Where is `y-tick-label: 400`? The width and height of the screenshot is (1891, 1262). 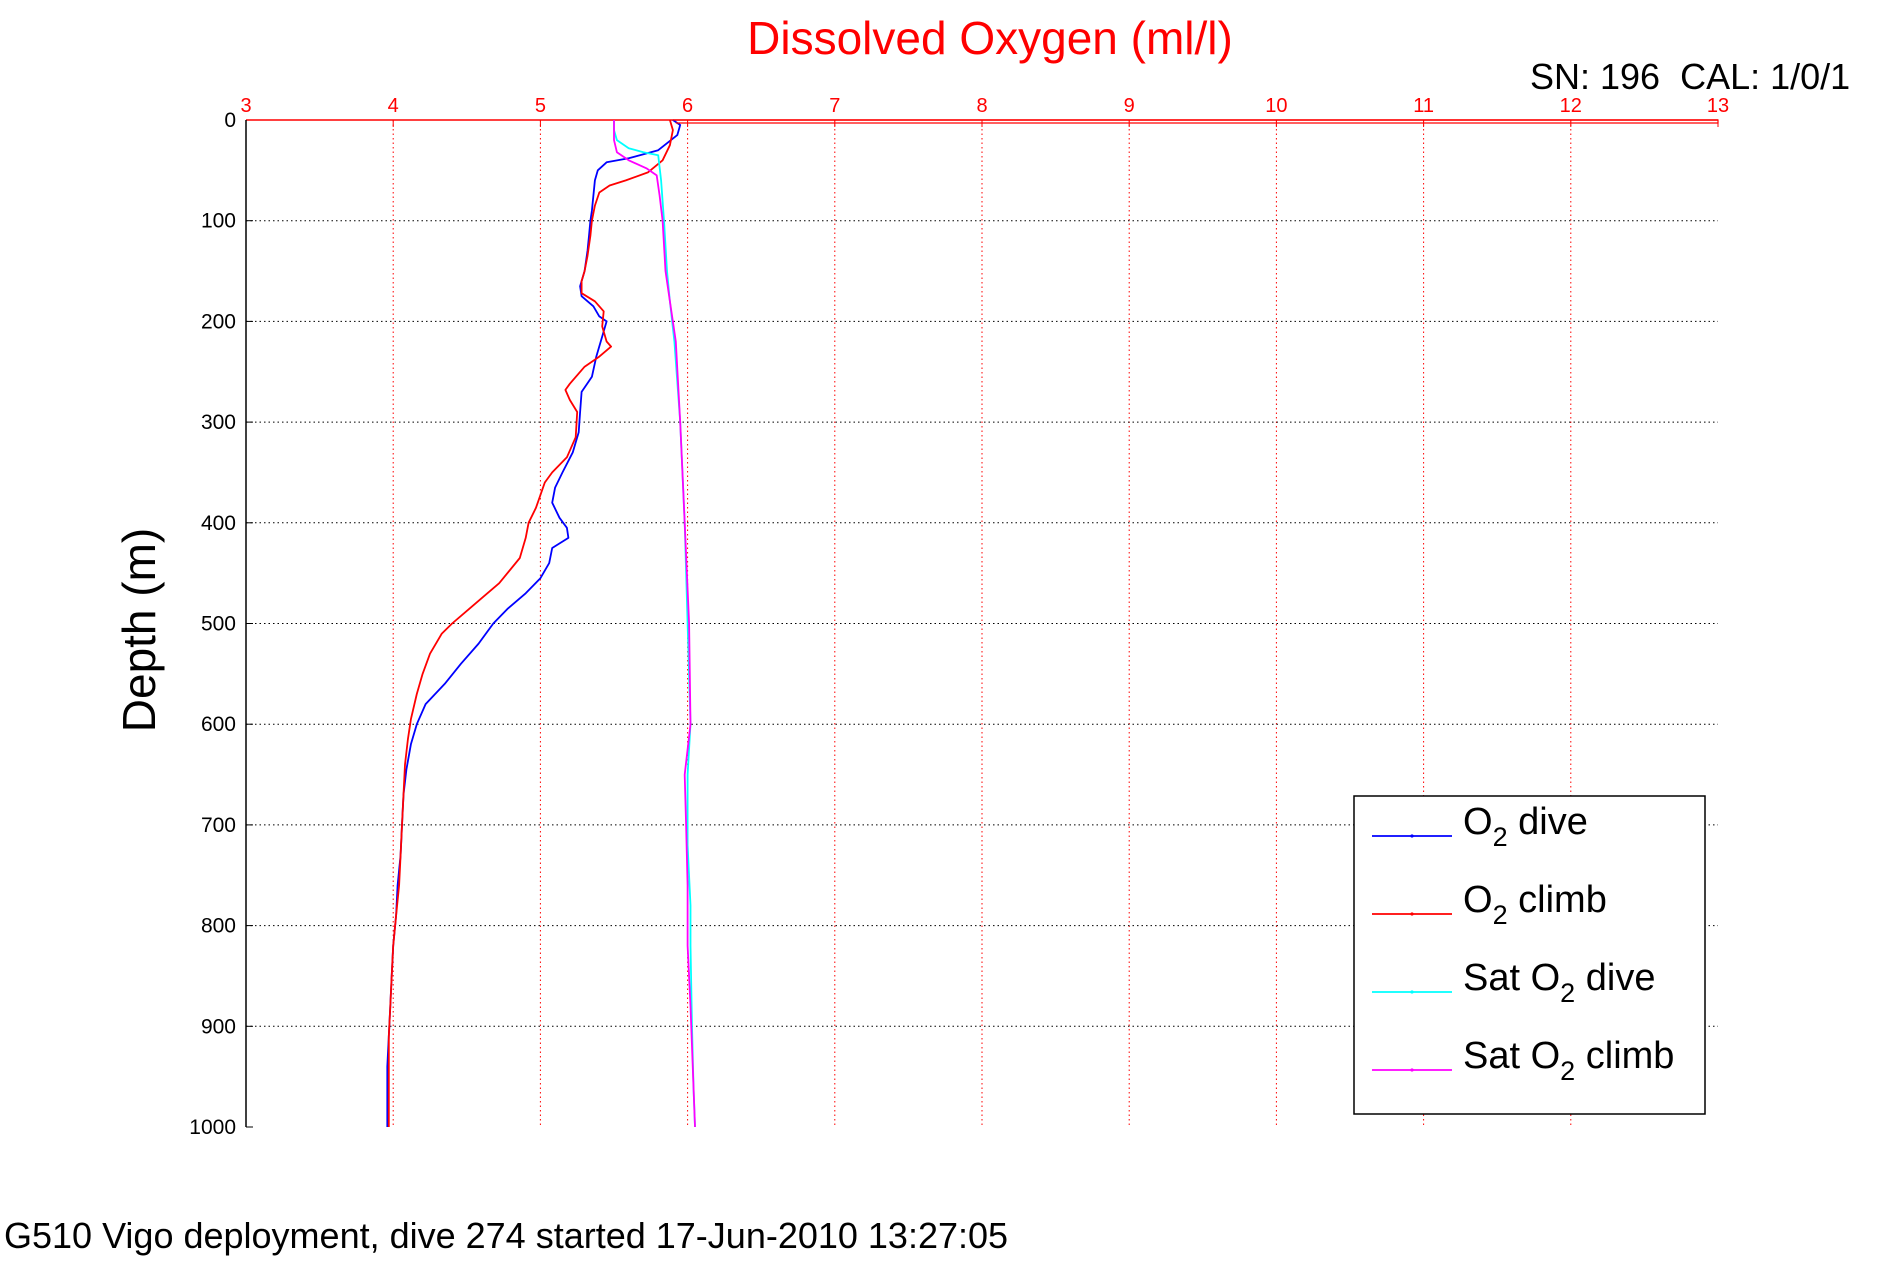
y-tick-label: 400 is located at coordinates (218, 523).